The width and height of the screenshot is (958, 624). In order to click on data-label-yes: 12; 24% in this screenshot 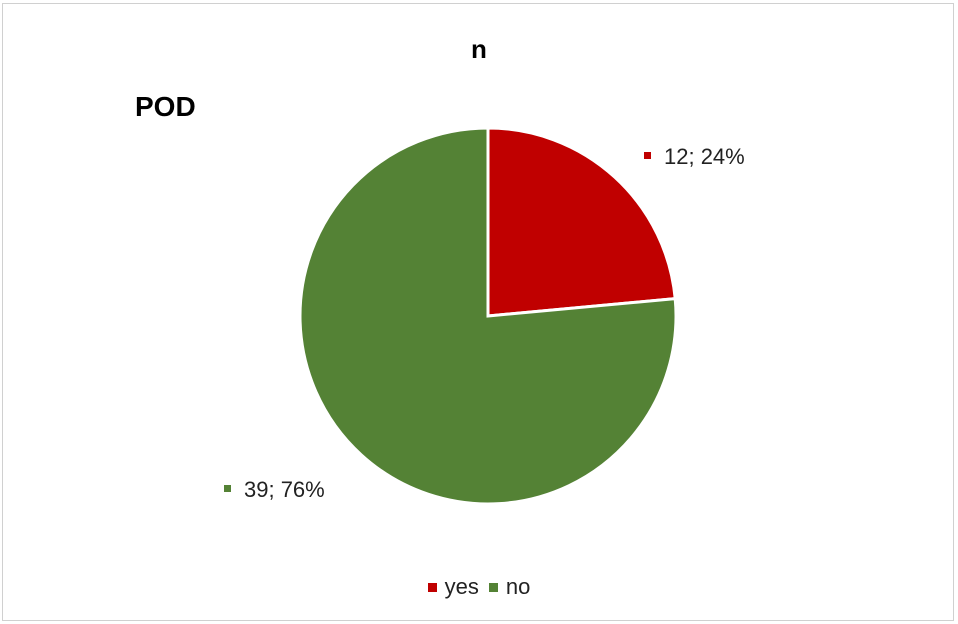, I will do `click(704, 156)`.